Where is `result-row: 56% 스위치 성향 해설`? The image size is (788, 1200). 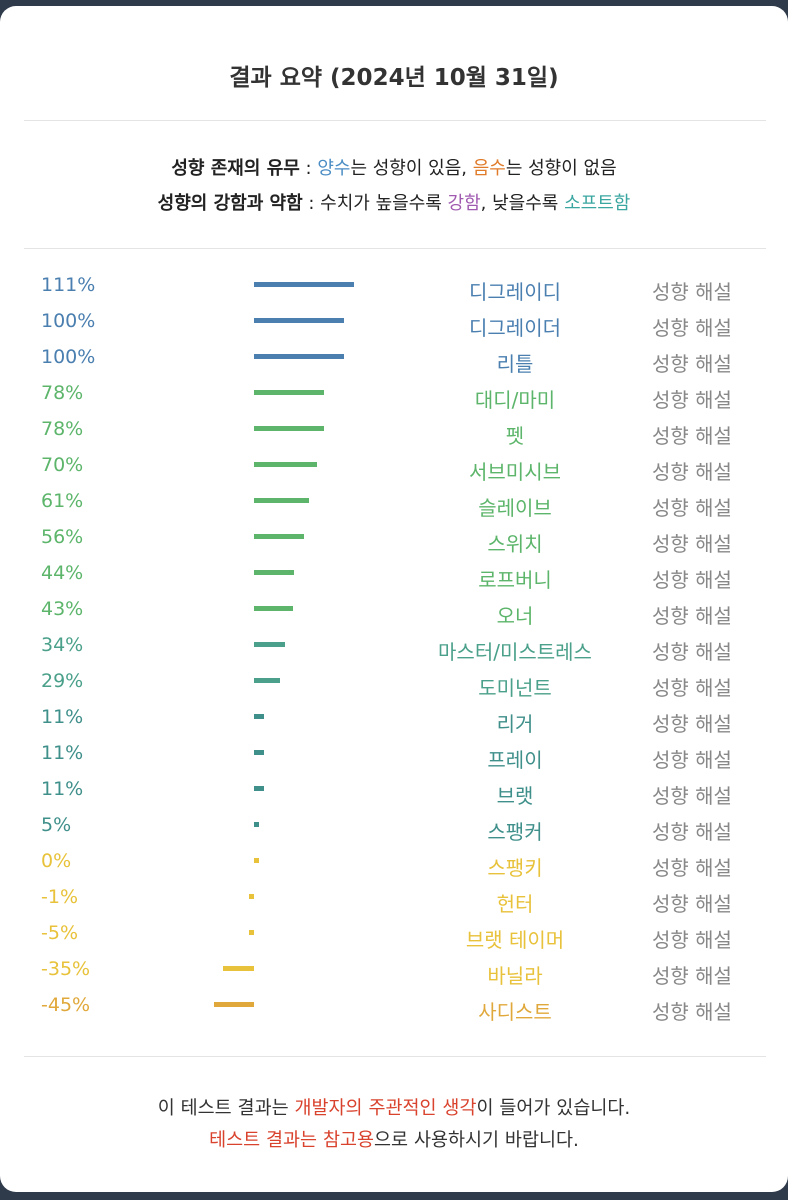 result-row: 56% 스위치 성향 해설 is located at coordinates (394, 544).